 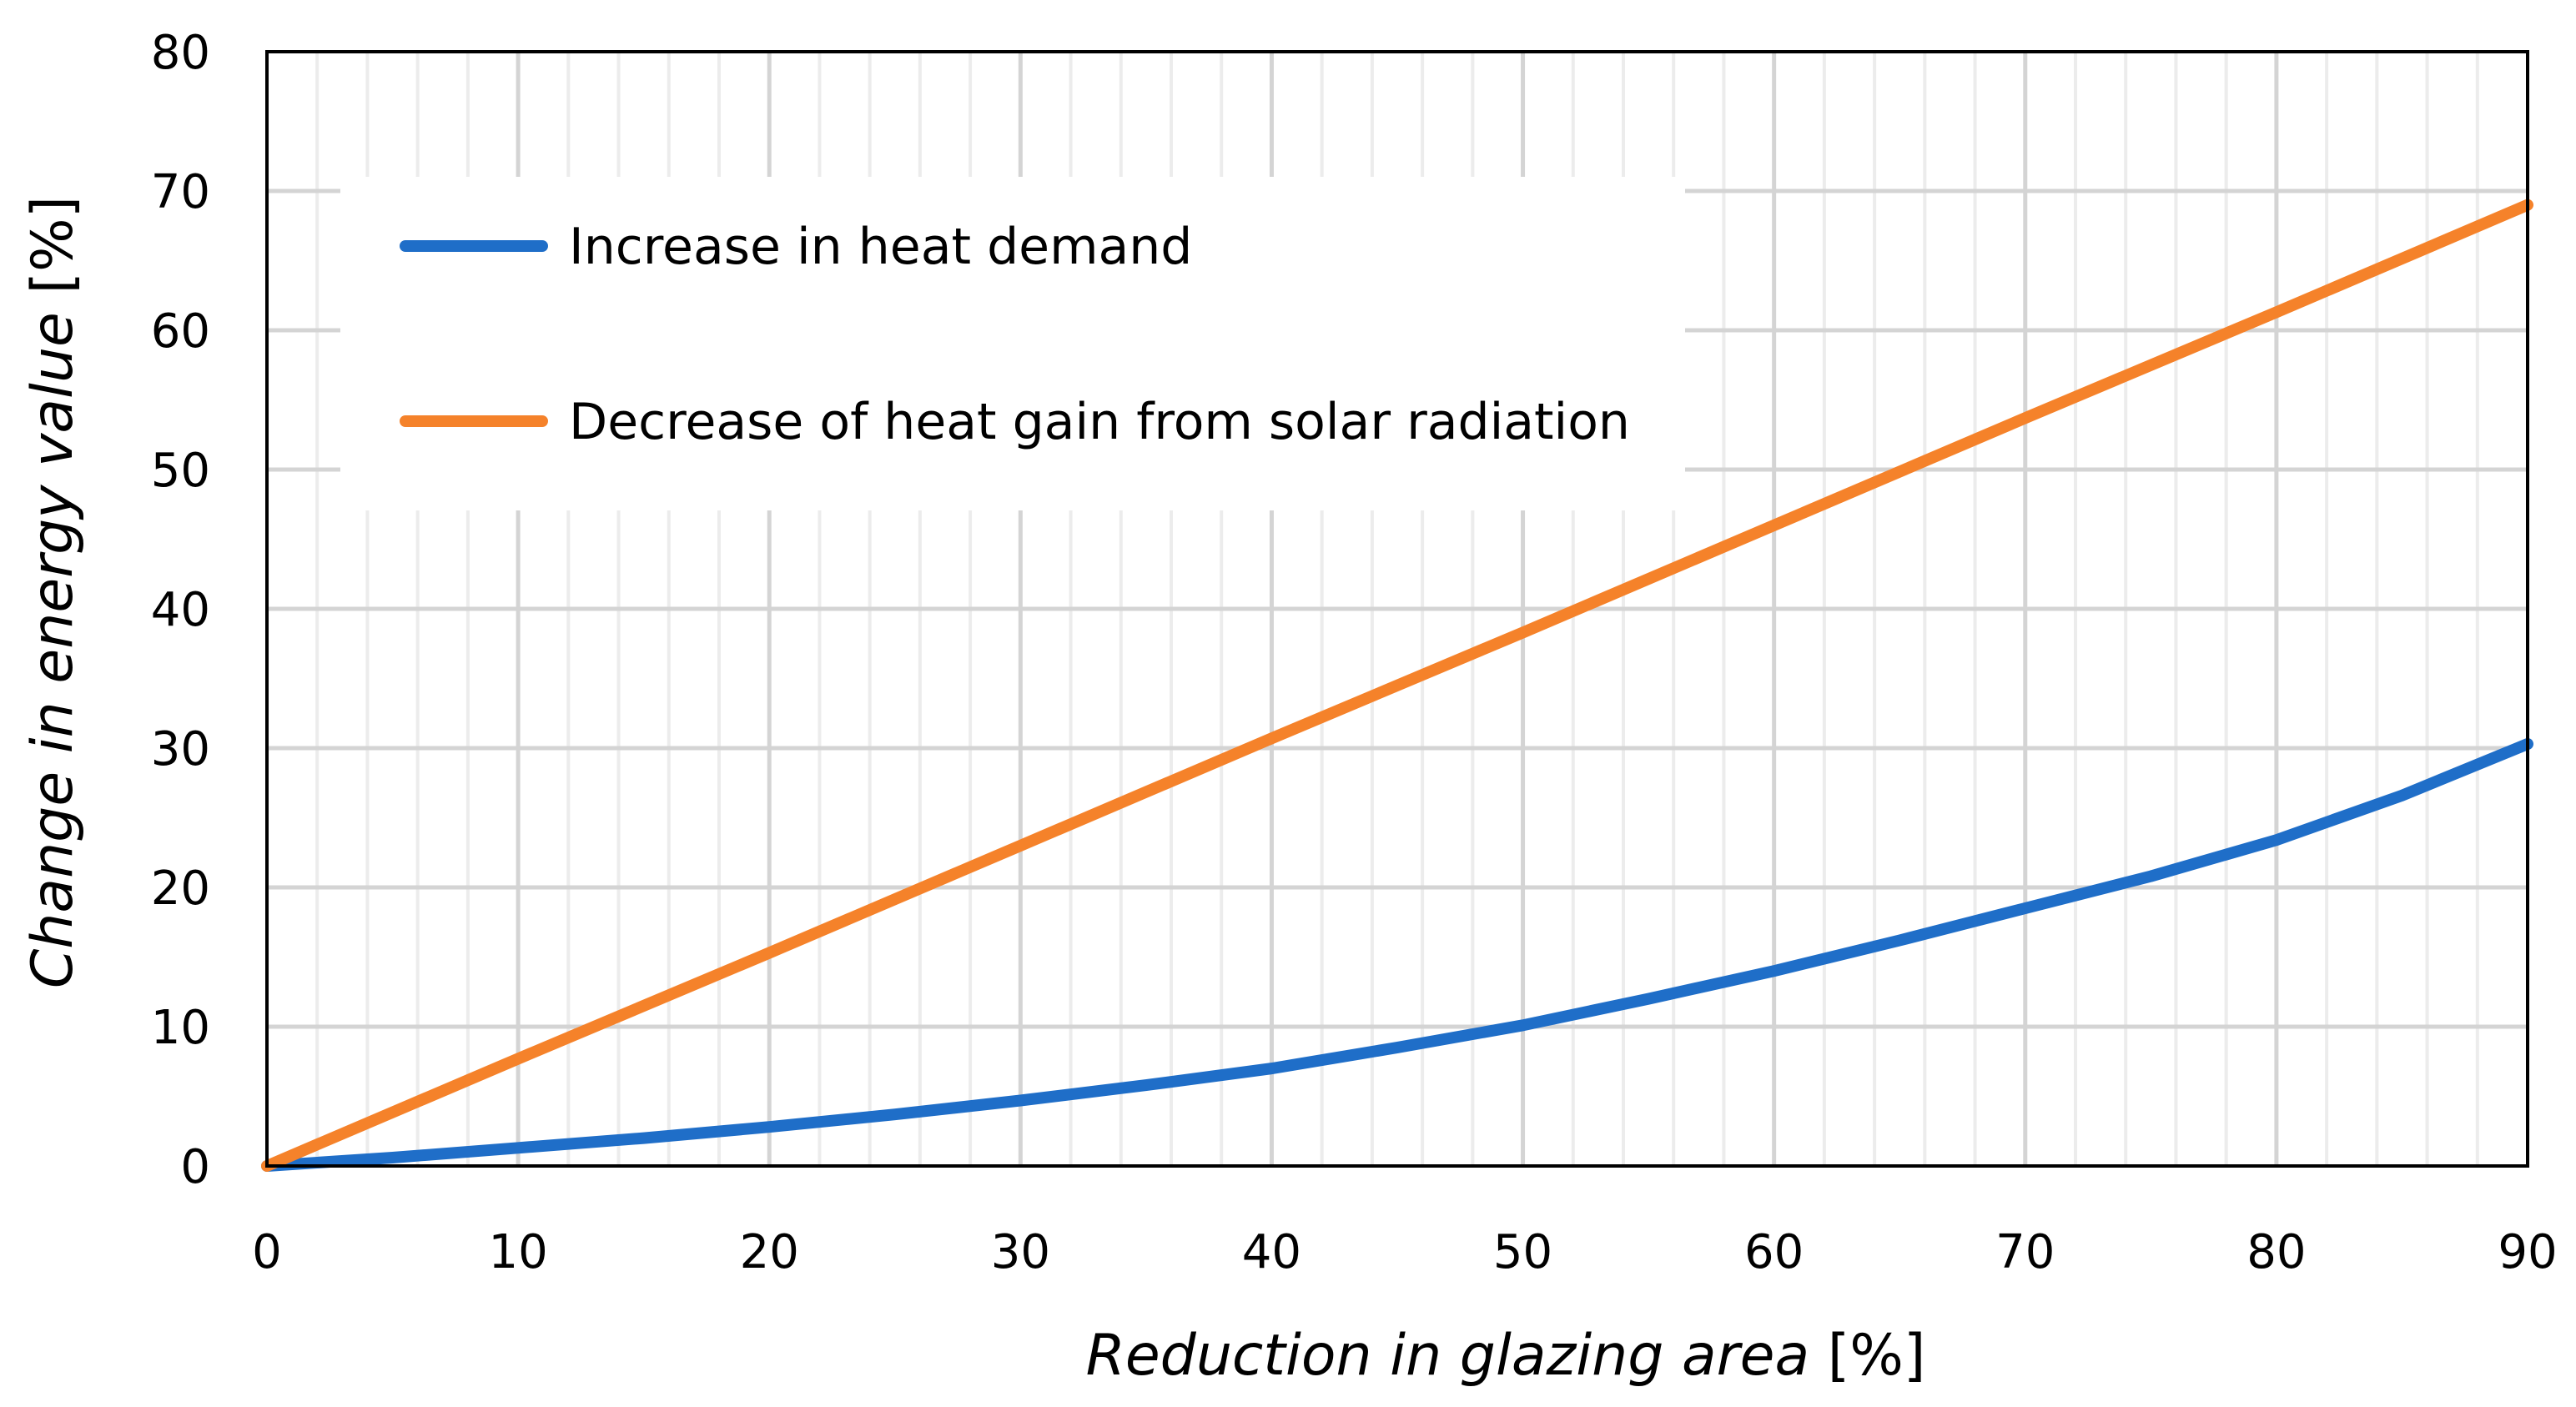 I want to click on x-axis-title-text: Reduction in glazing area, so click(x=1448, y=1356).